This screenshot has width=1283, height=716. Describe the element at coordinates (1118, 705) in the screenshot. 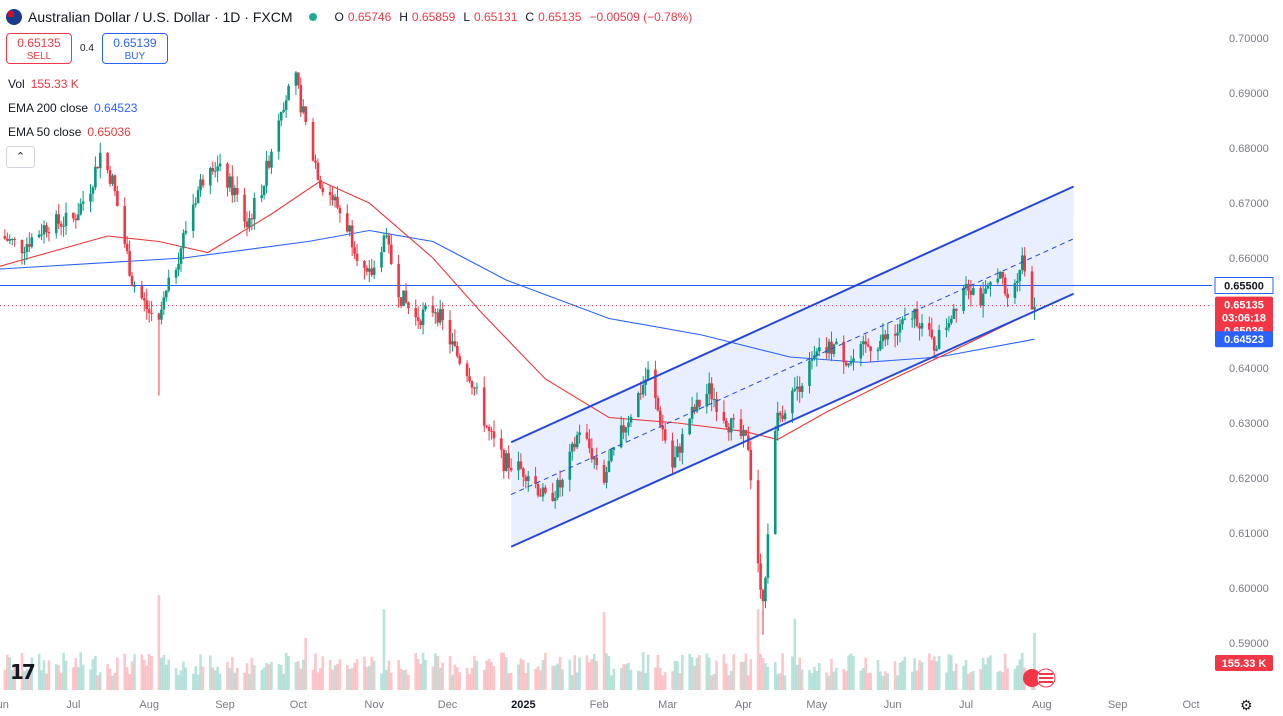

I see `x-tick-label: Sep` at that location.